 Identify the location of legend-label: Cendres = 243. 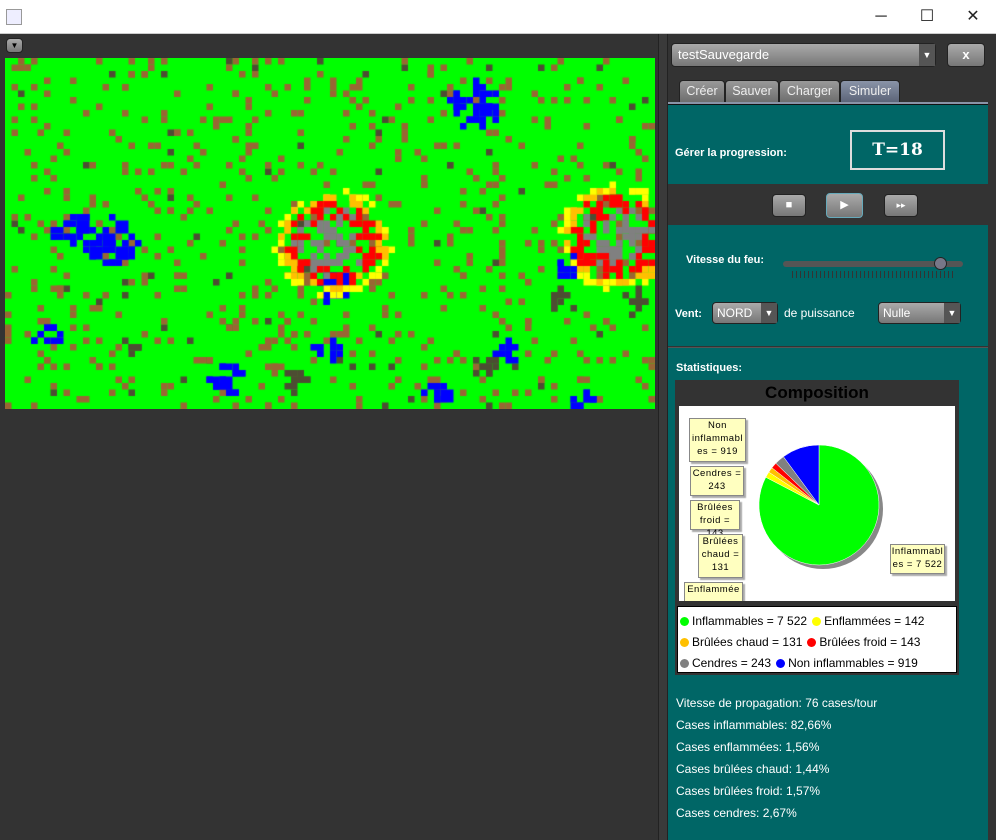
(732, 663).